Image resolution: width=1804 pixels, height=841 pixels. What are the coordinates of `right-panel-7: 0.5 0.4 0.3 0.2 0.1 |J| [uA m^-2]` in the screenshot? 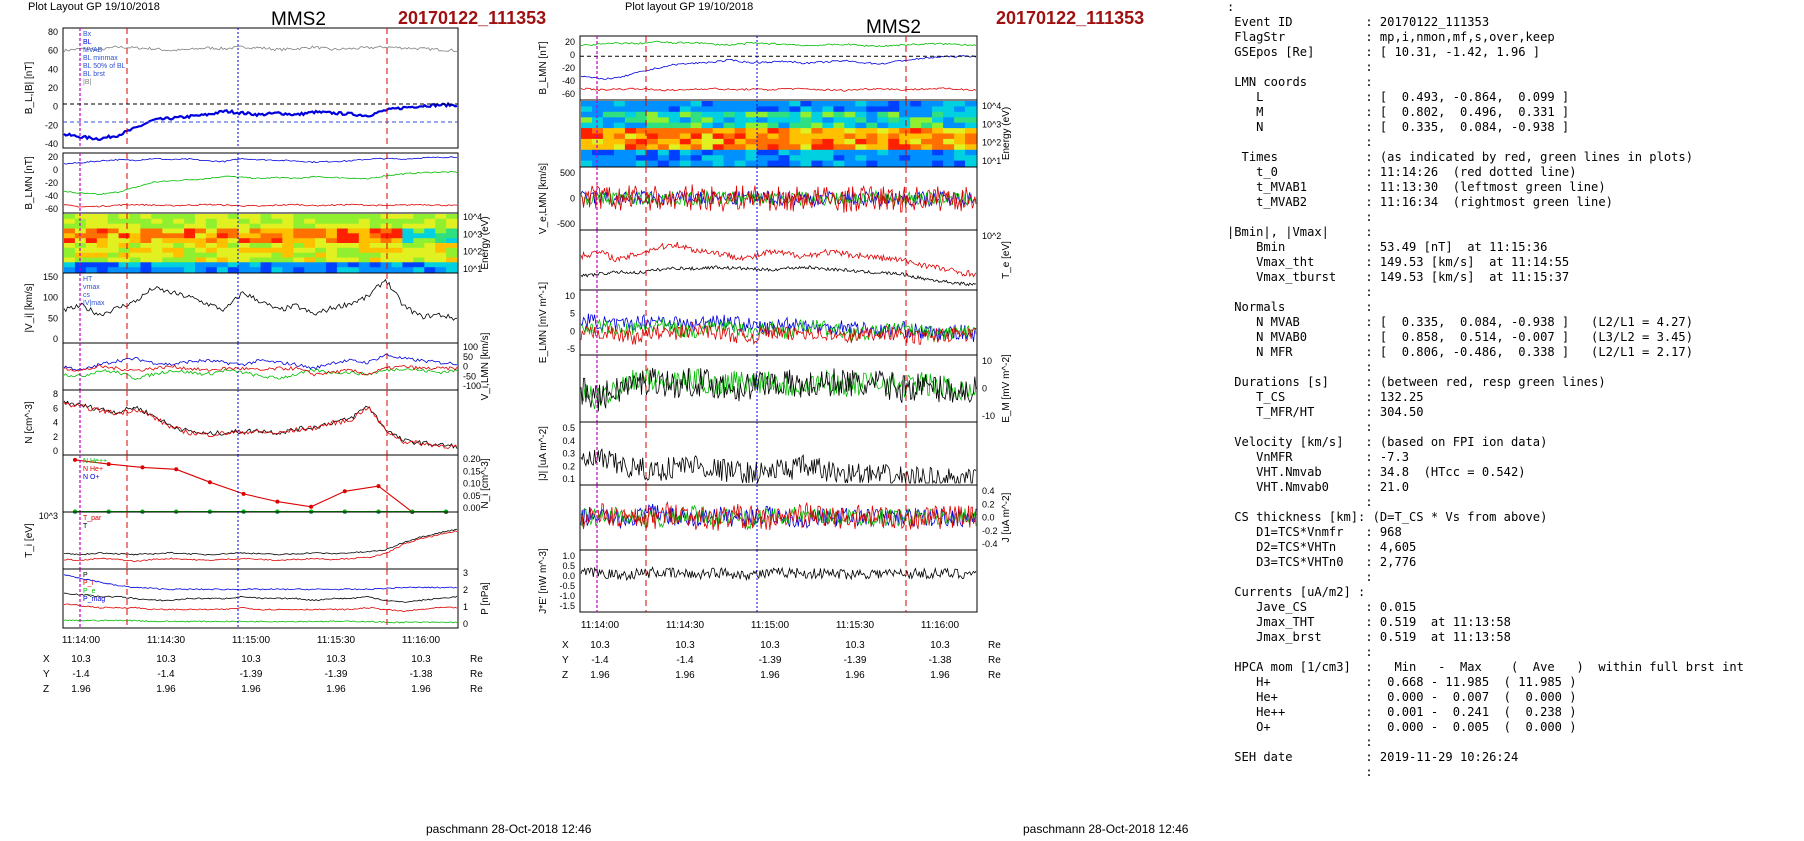 It's located at (758, 453).